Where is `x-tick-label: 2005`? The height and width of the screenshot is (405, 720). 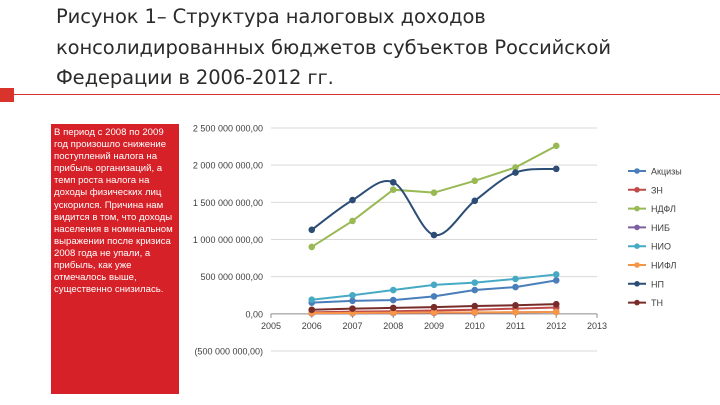
x-tick-label: 2005 is located at coordinates (271, 326).